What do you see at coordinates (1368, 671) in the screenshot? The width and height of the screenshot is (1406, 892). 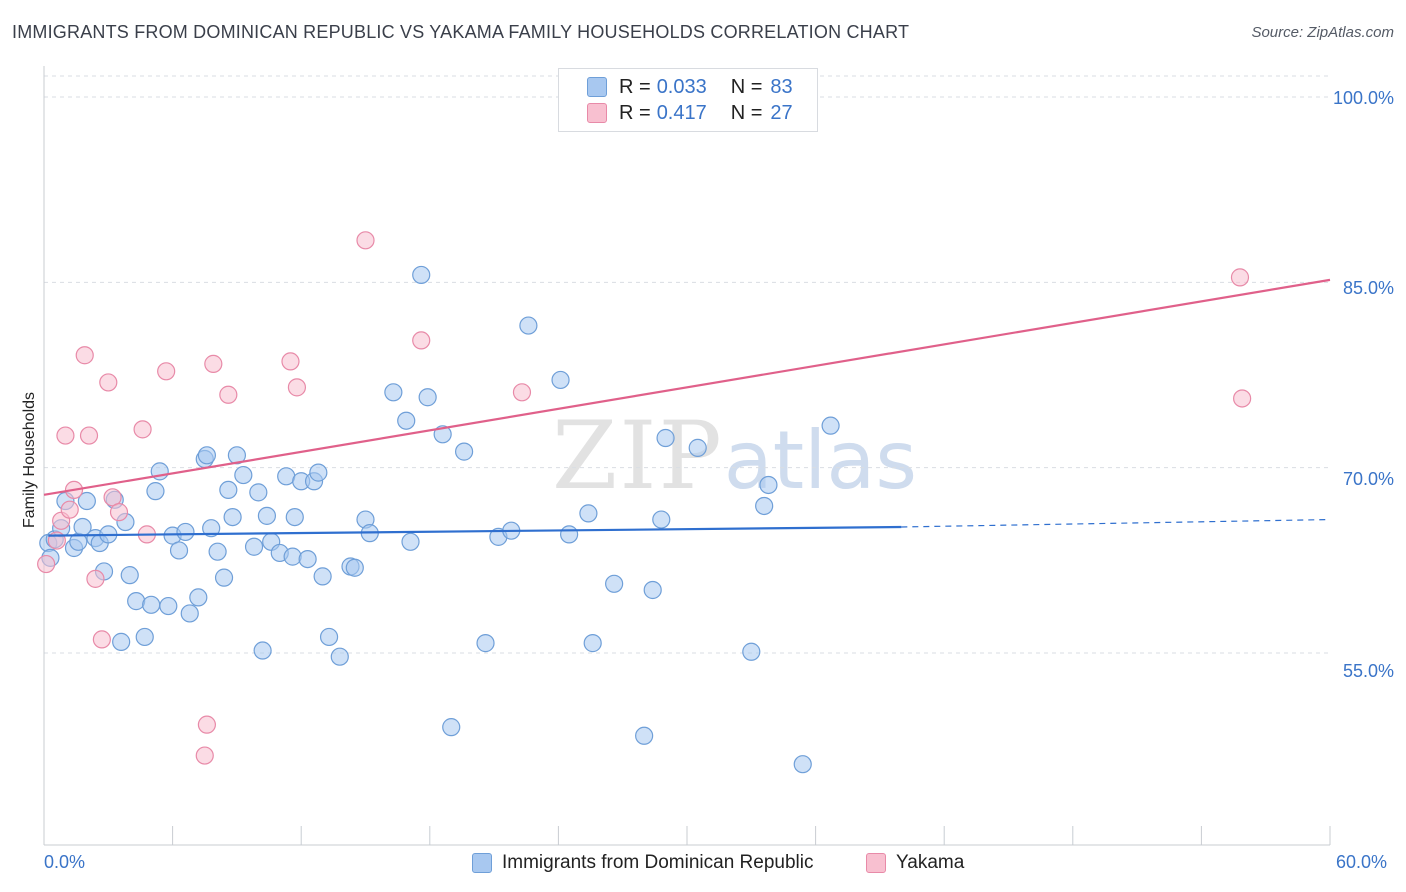 I see `y-tick-label-55: 55.0%` at bounding box center [1368, 671].